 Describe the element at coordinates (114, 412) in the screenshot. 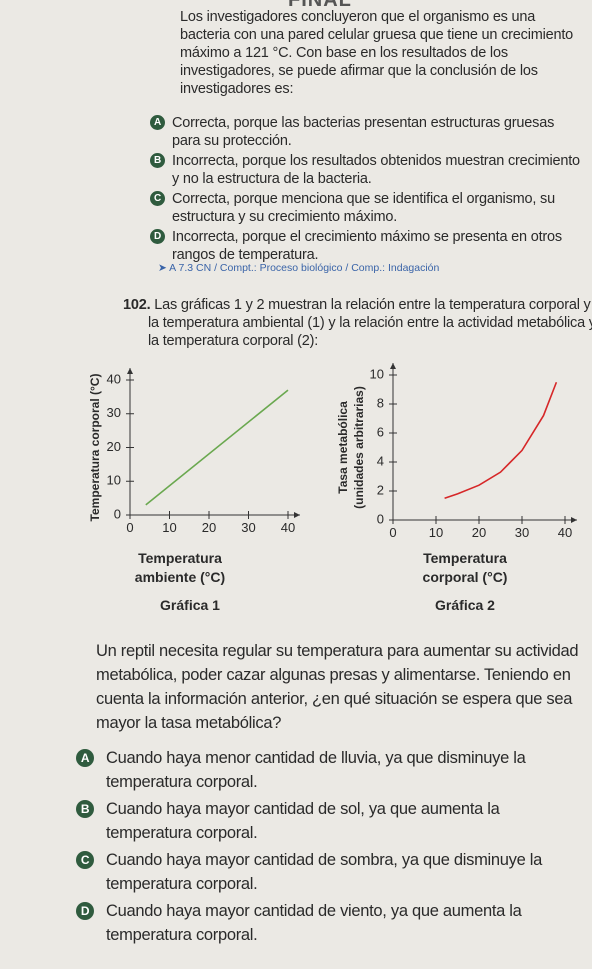

I see `y-tick-label: 30` at that location.